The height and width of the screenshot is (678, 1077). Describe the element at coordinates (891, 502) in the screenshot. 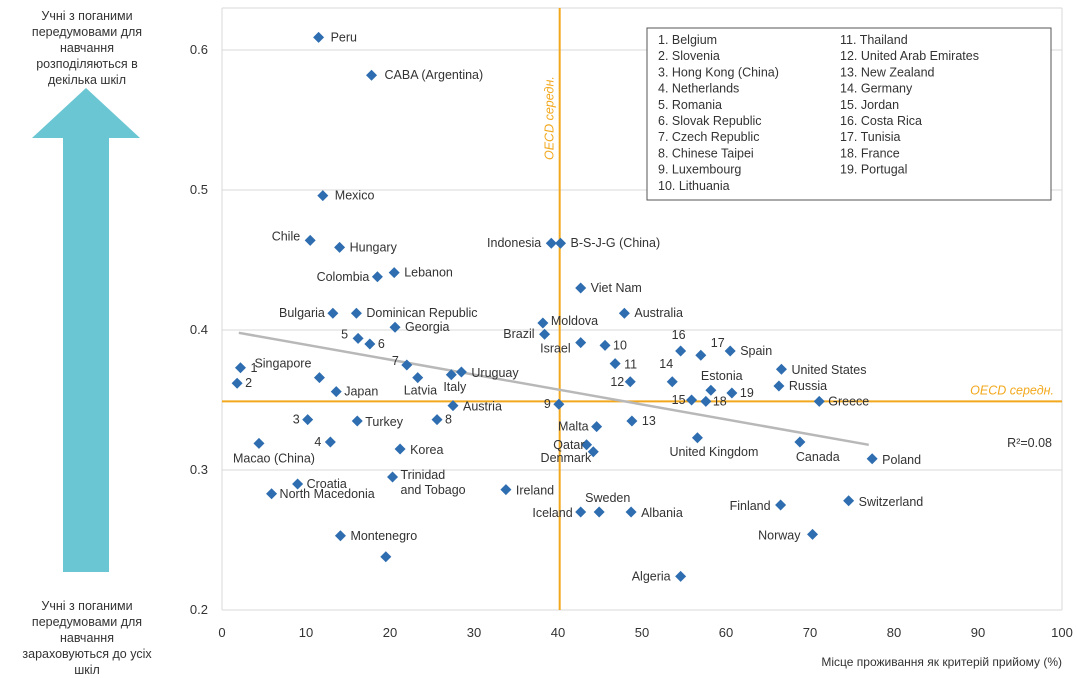

I see `point-label: Switzerland` at that location.